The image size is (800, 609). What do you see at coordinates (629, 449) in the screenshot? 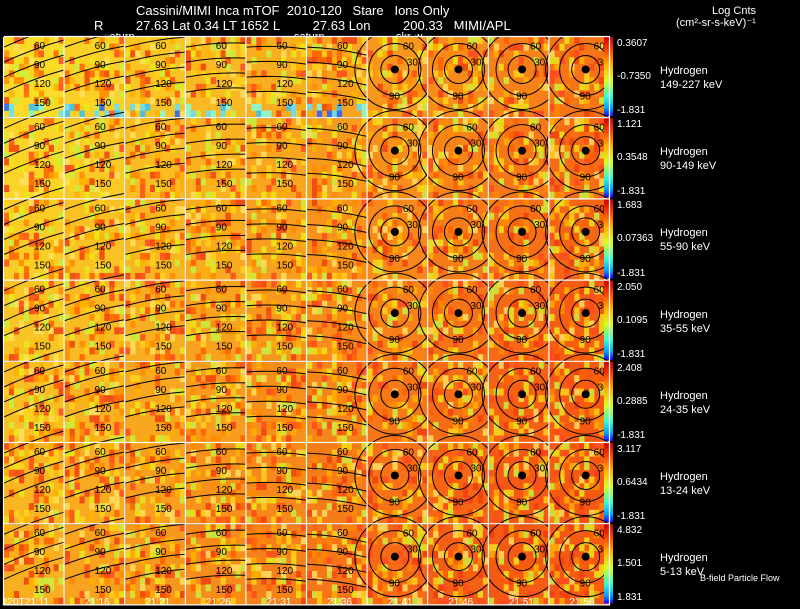
I see `scale-max-value: 3.117` at bounding box center [629, 449].